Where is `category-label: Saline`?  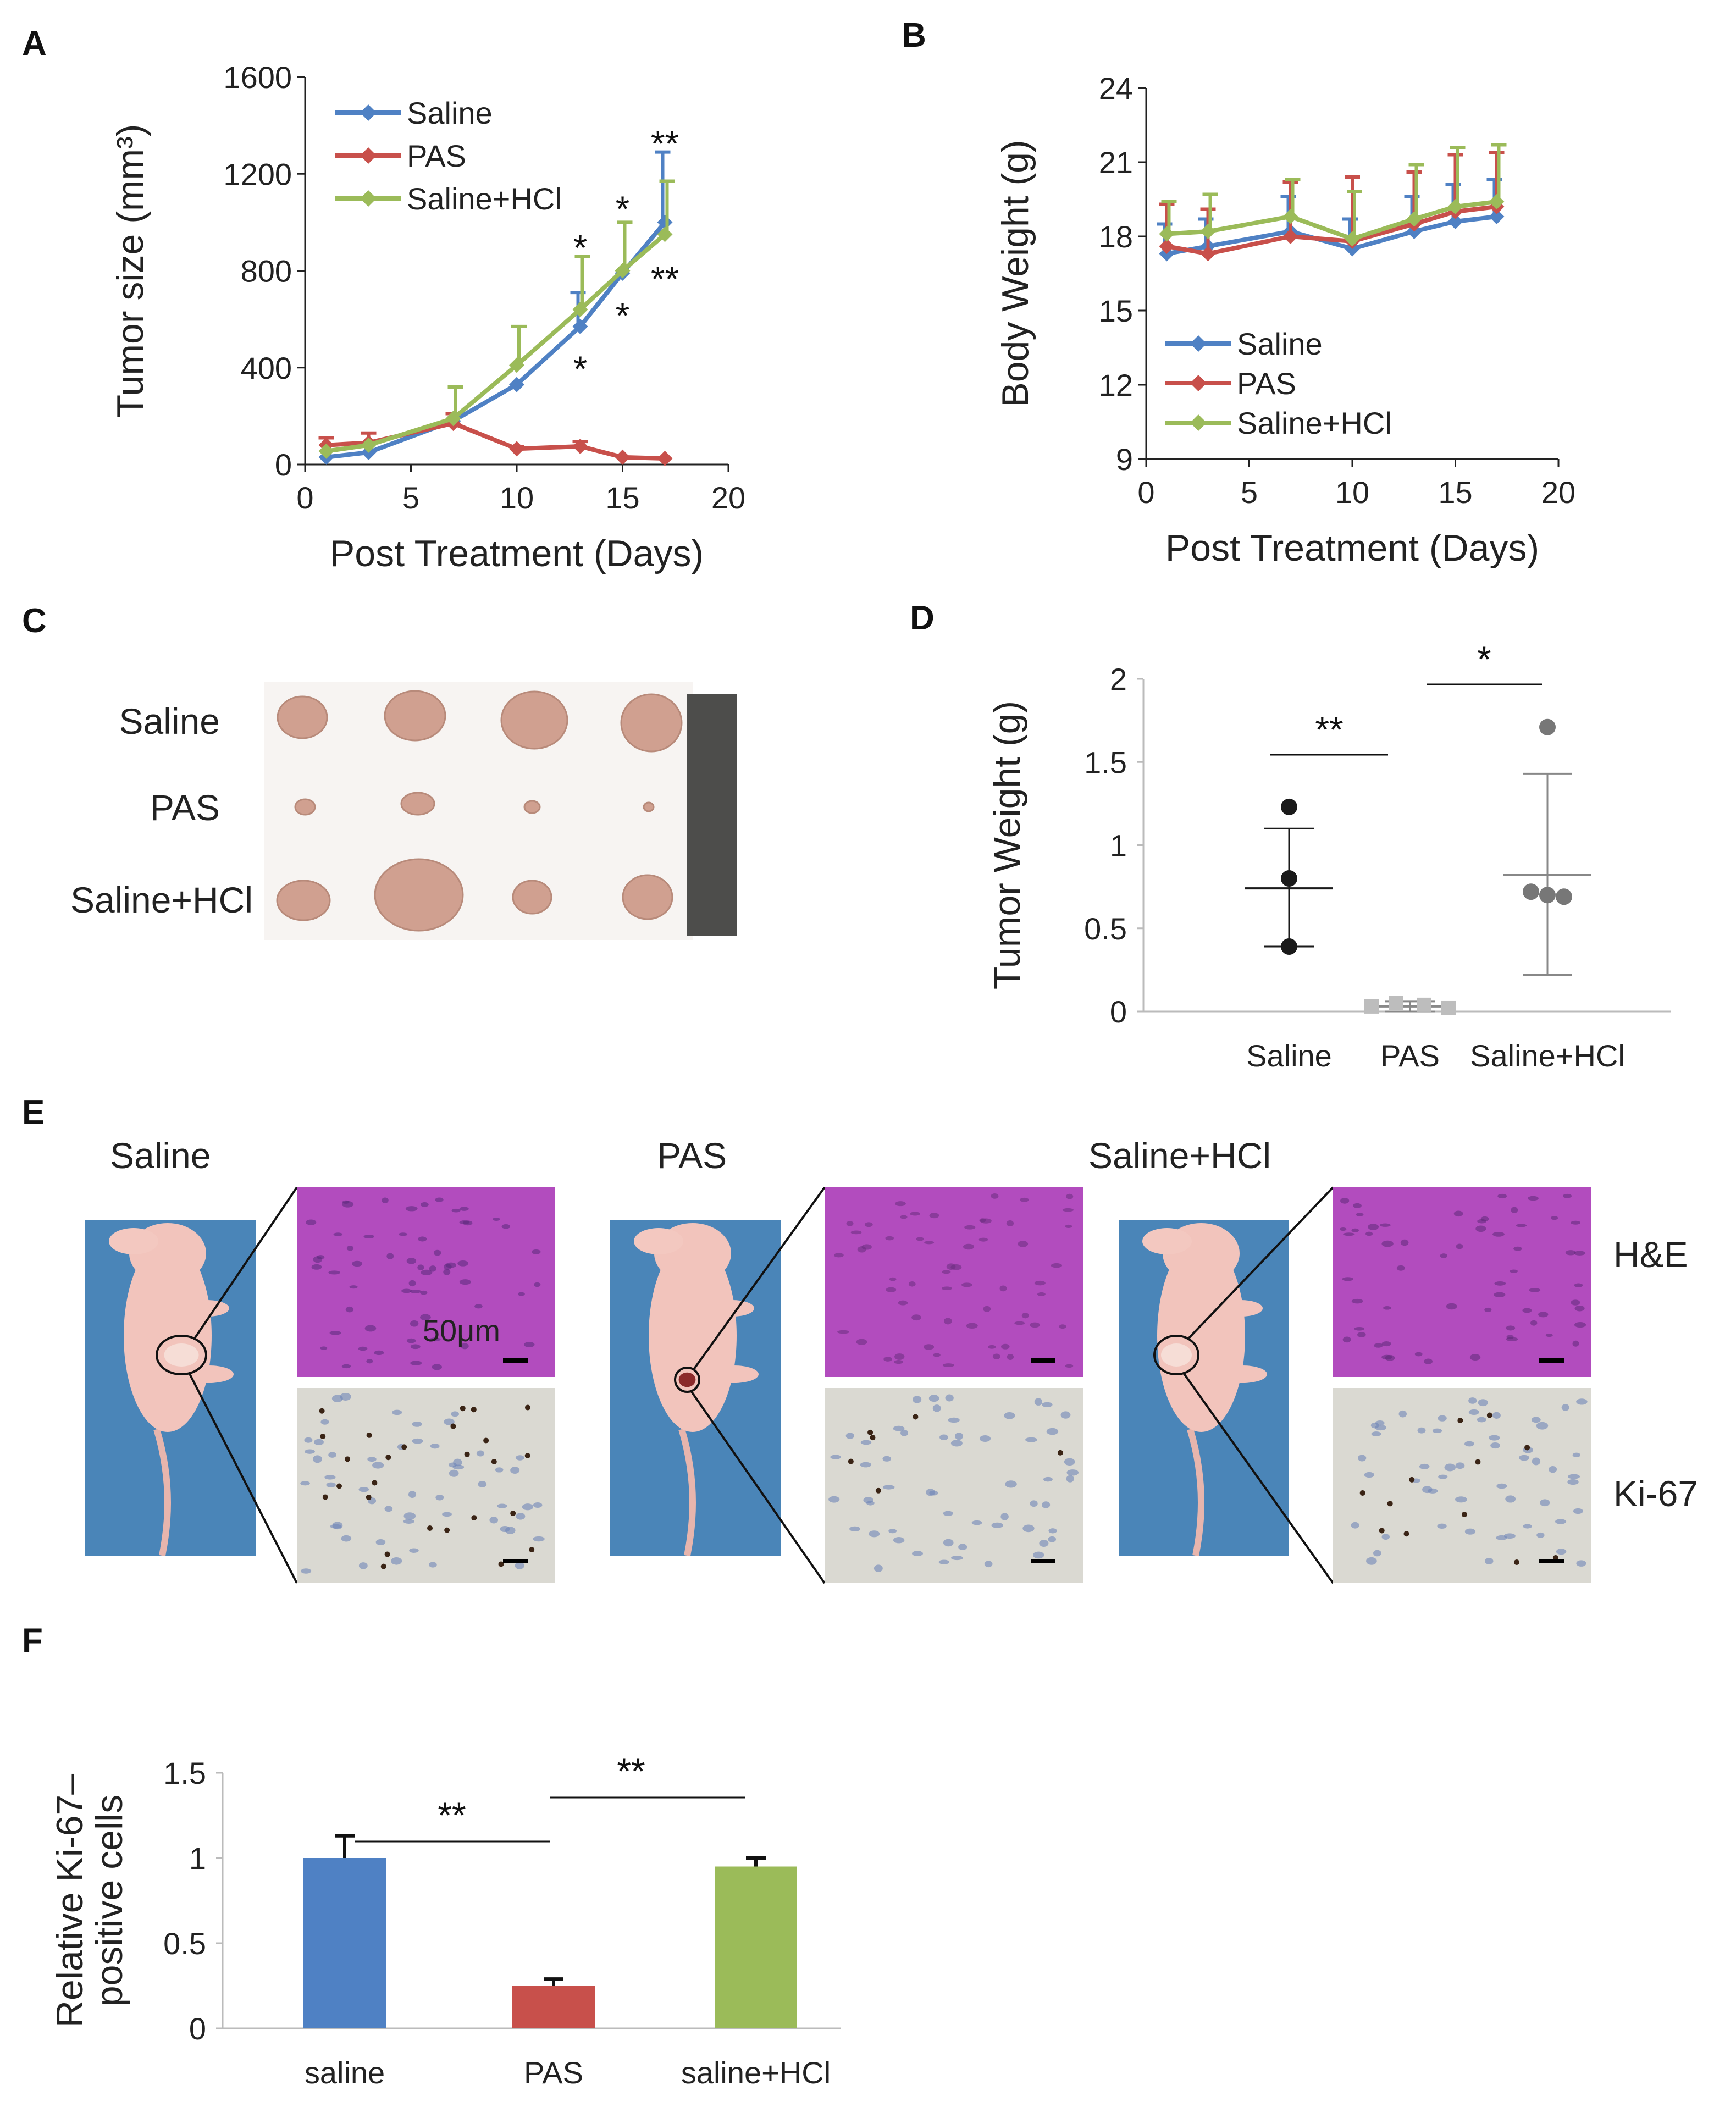
category-label: Saline is located at coordinates (1289, 1055).